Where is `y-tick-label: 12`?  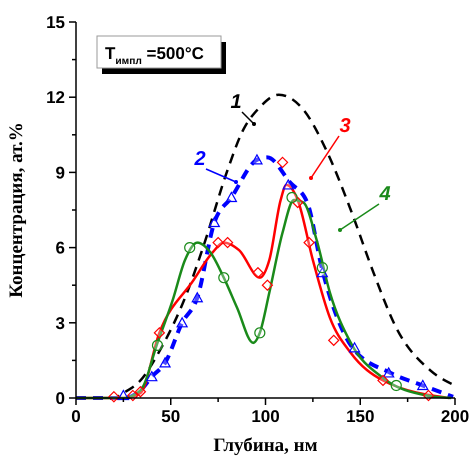
y-tick-label: 12 is located at coordinates (55, 98).